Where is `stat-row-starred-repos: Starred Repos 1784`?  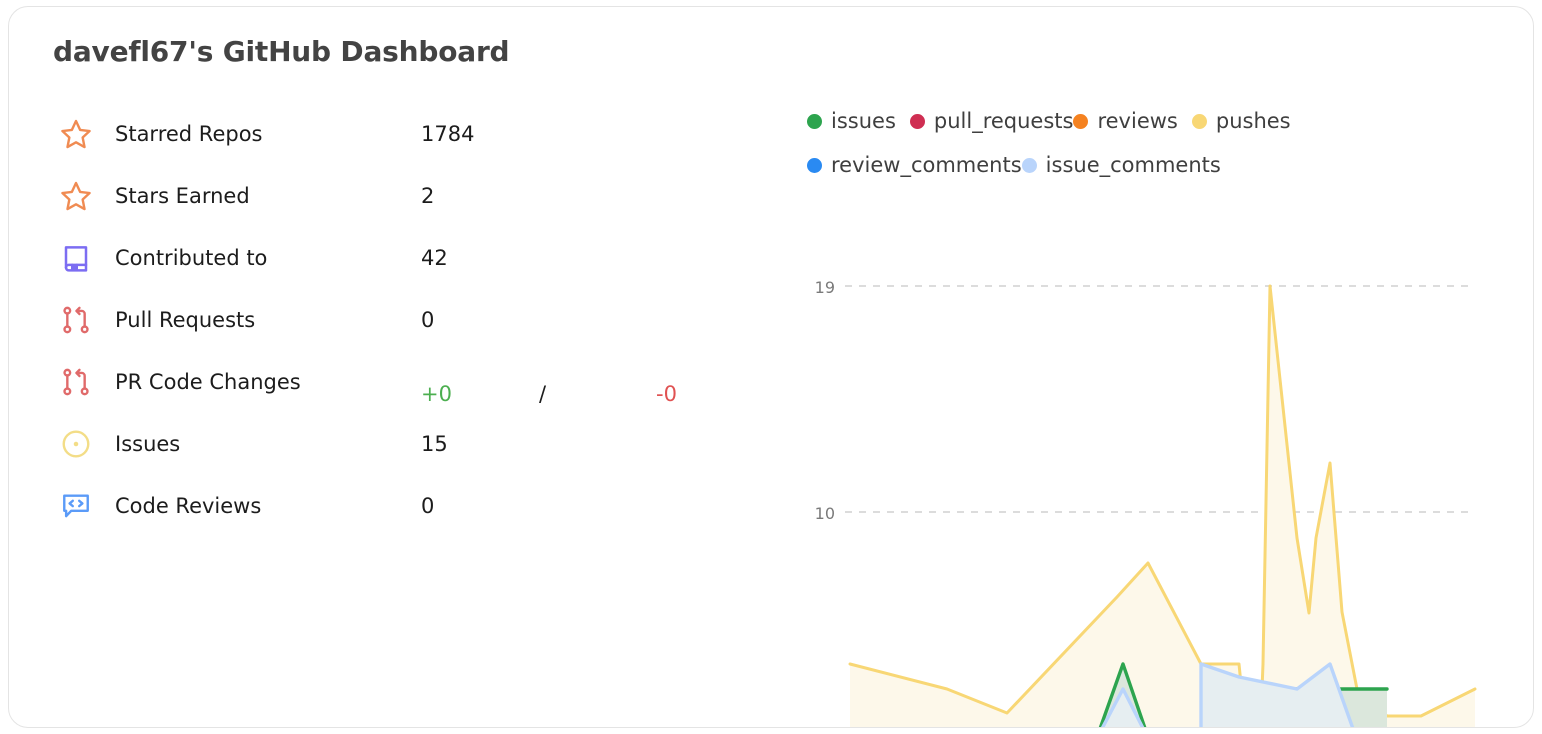
stat-row-starred-repos: Starred Repos 1784 is located at coordinates (403, 134).